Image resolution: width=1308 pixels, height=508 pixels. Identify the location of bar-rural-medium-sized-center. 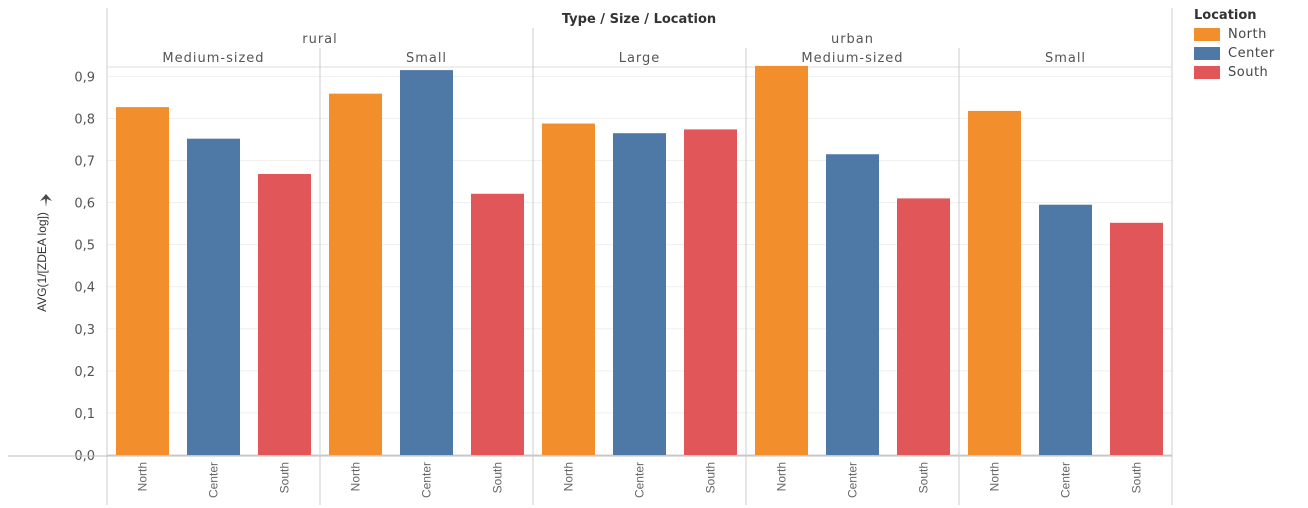
(213, 297).